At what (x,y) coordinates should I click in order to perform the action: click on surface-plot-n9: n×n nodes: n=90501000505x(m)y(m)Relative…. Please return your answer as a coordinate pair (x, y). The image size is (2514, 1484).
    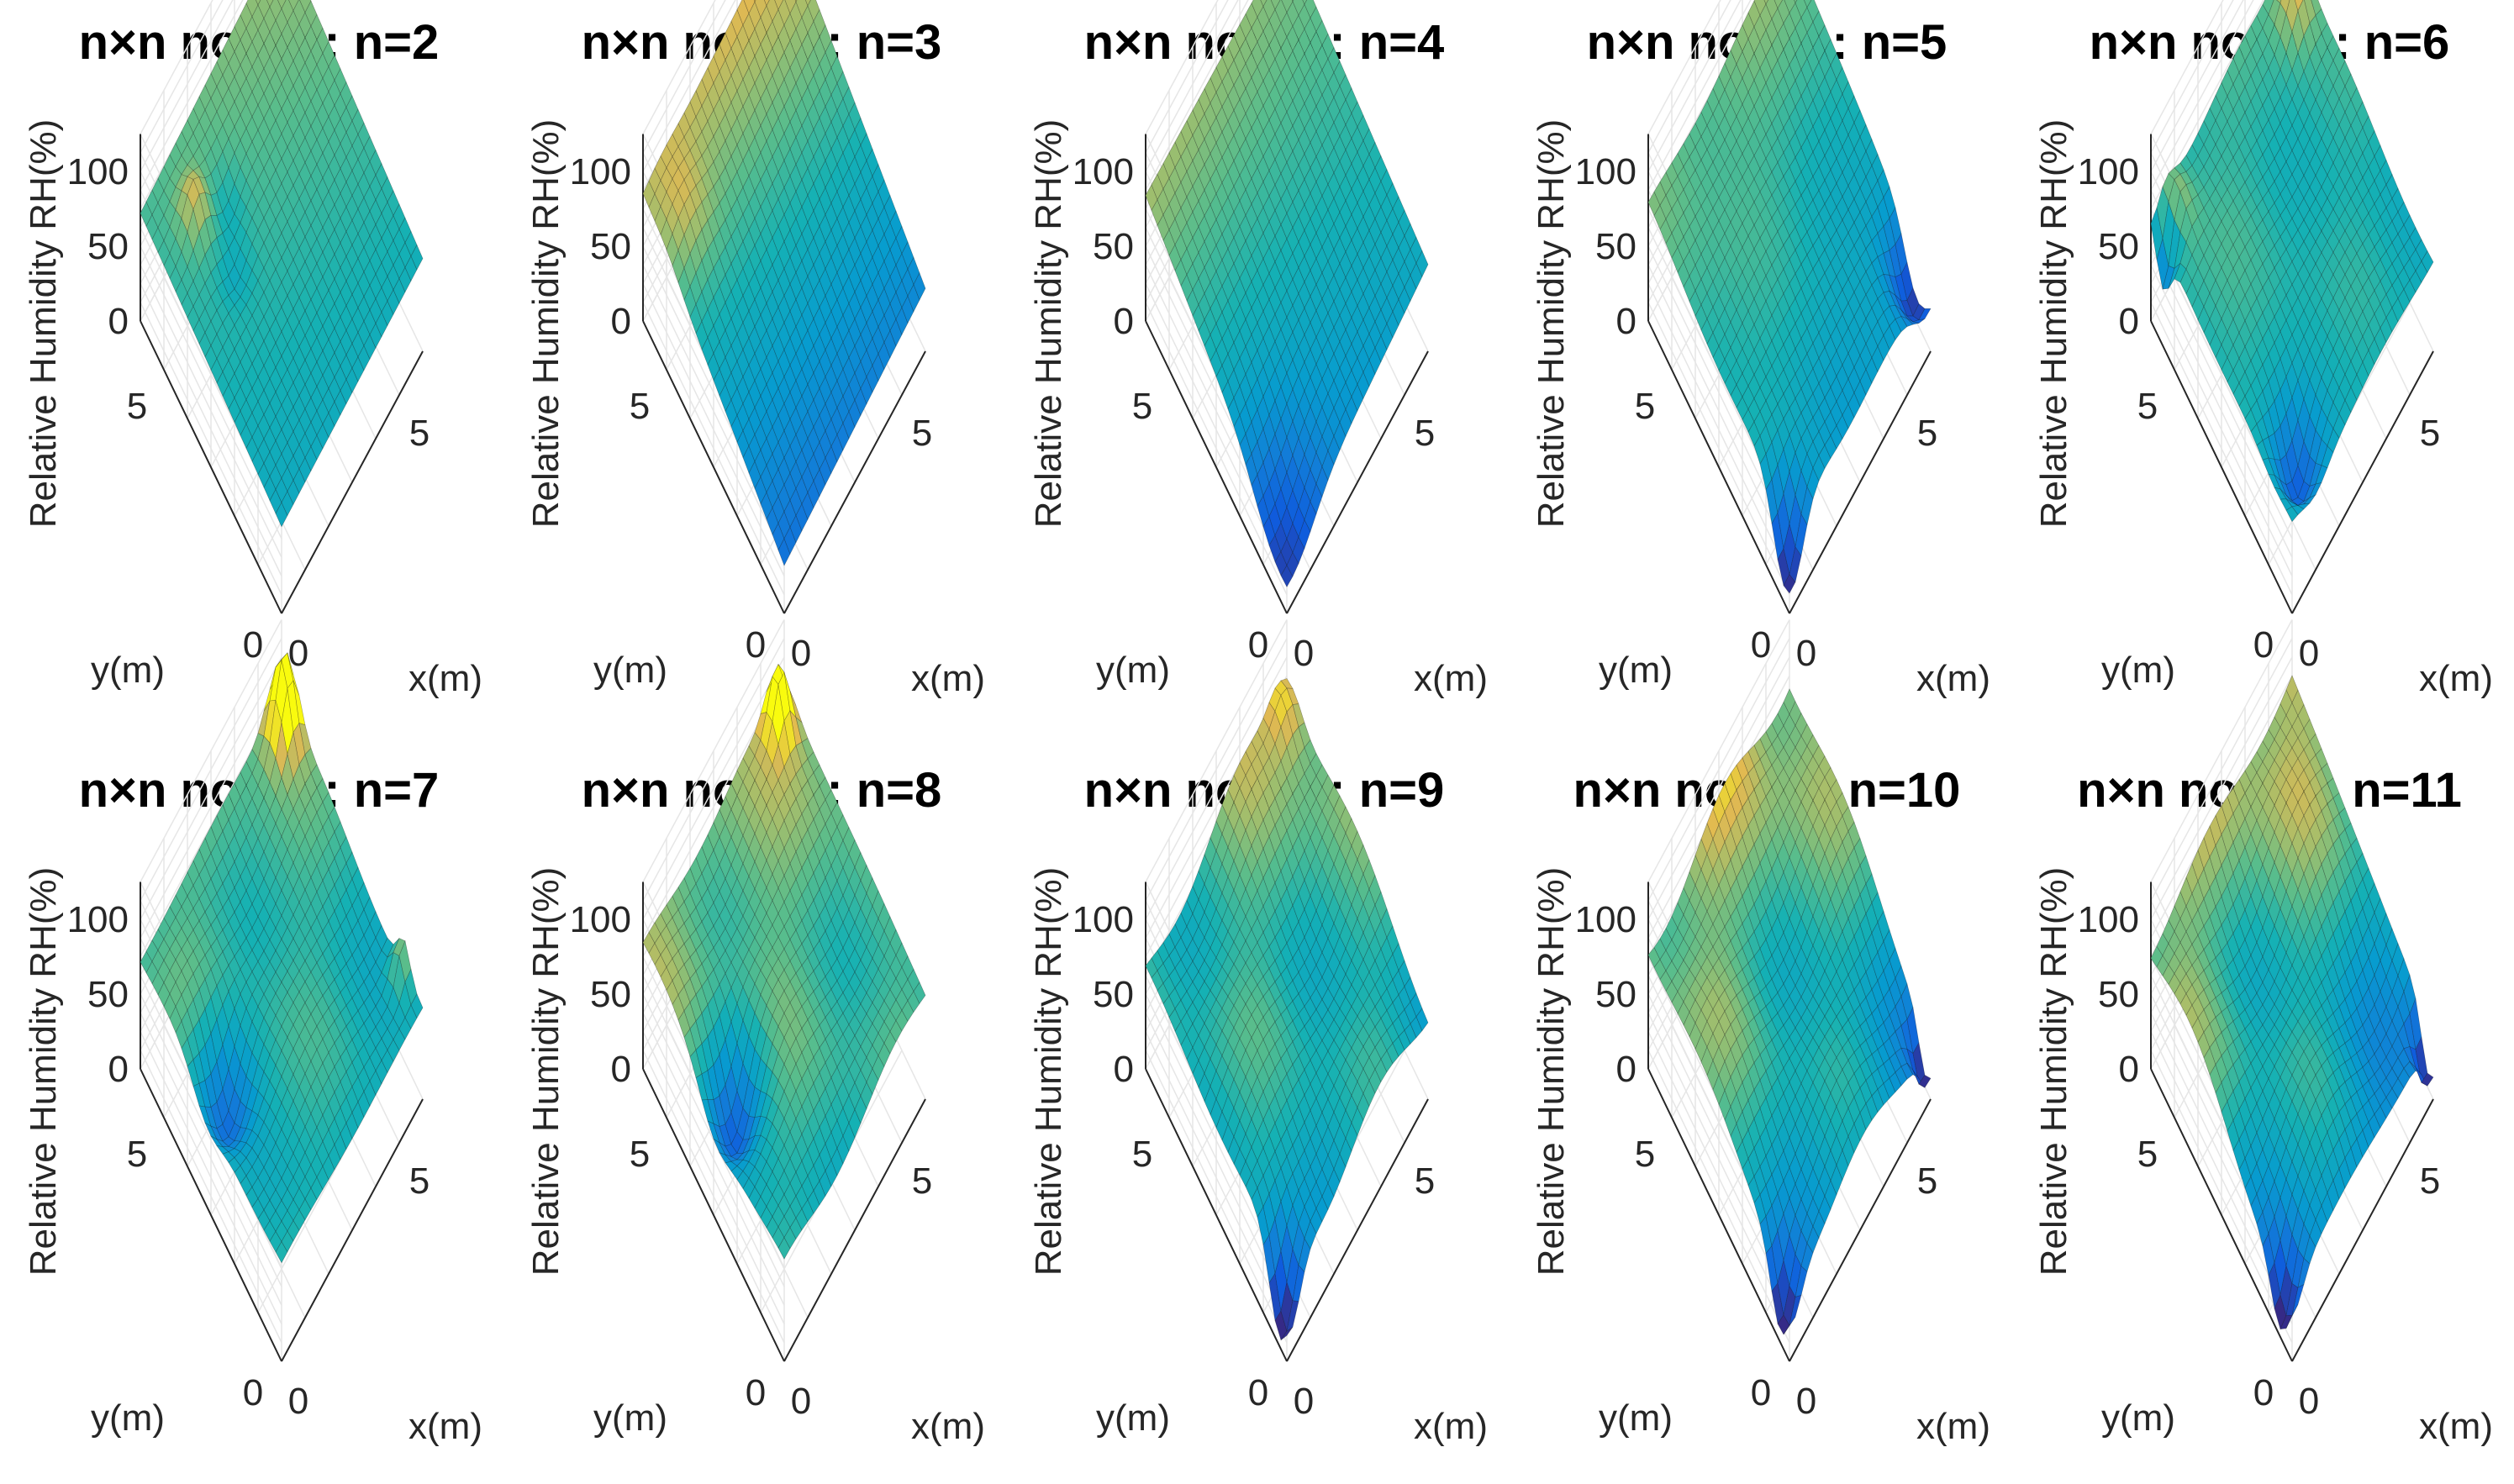
    Looking at the image, I should click on (1256, 1116).